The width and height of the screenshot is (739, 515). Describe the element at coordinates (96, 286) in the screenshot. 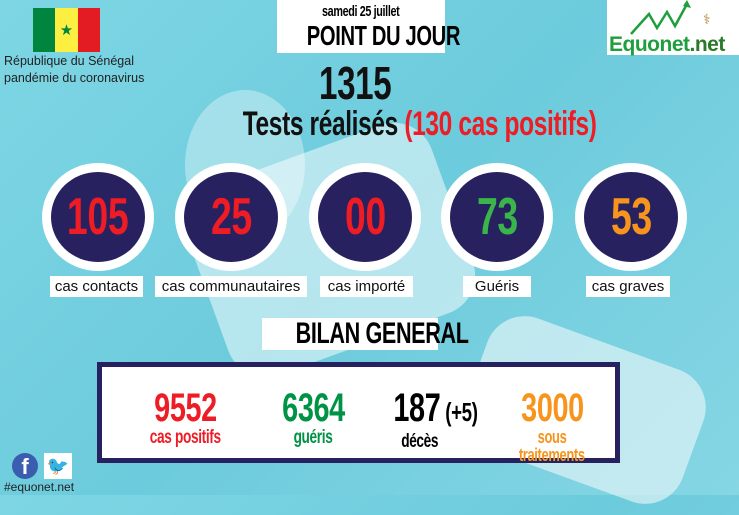

I see `label-cas-contacts: cas contacts` at that location.